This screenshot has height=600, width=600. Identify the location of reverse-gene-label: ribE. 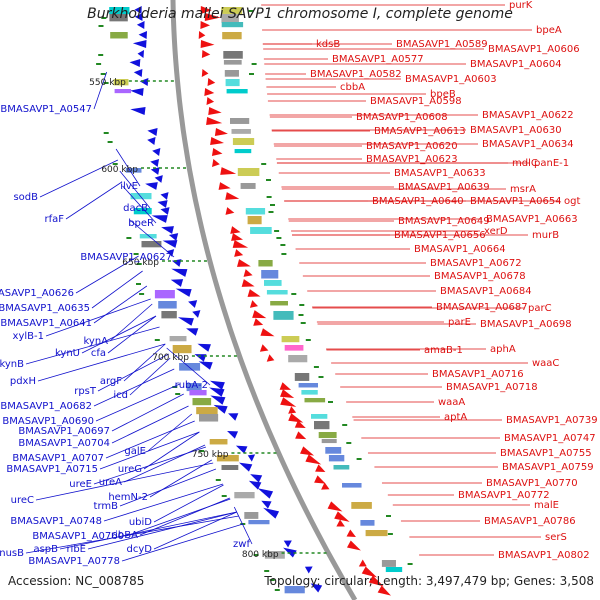
(76, 549).